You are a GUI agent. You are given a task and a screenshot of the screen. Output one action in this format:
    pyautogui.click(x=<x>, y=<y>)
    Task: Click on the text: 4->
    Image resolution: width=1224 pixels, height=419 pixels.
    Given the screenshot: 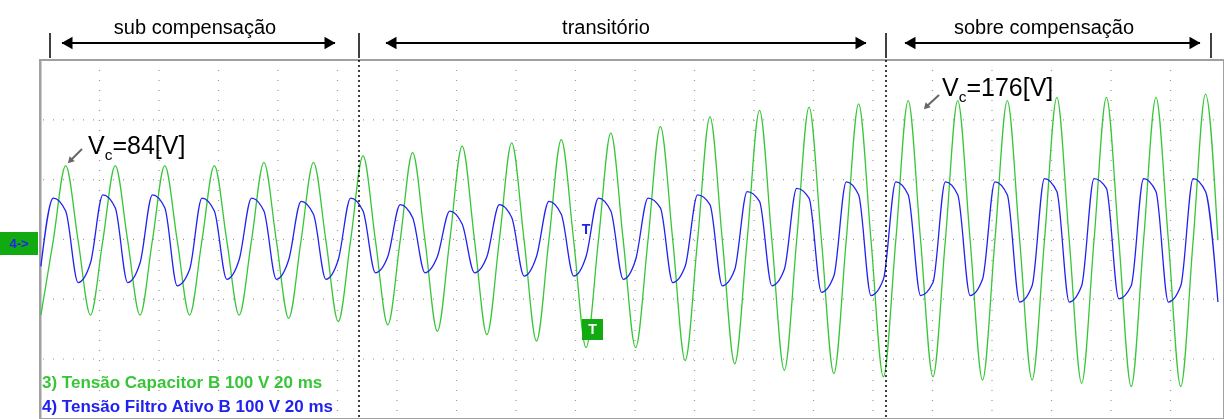 What is the action you would take?
    pyautogui.click(x=19, y=243)
    